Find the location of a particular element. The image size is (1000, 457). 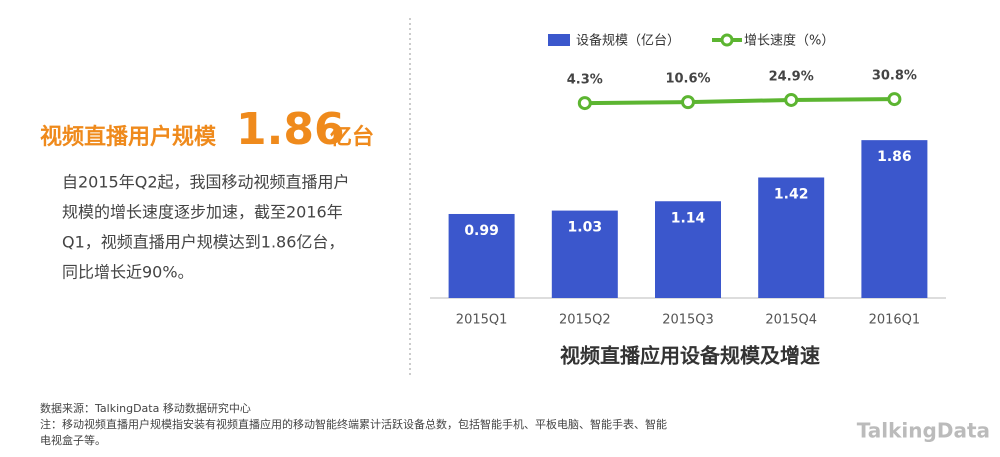

chart-title: 视频直播应用设备规模及增速 is located at coordinates (690, 356).